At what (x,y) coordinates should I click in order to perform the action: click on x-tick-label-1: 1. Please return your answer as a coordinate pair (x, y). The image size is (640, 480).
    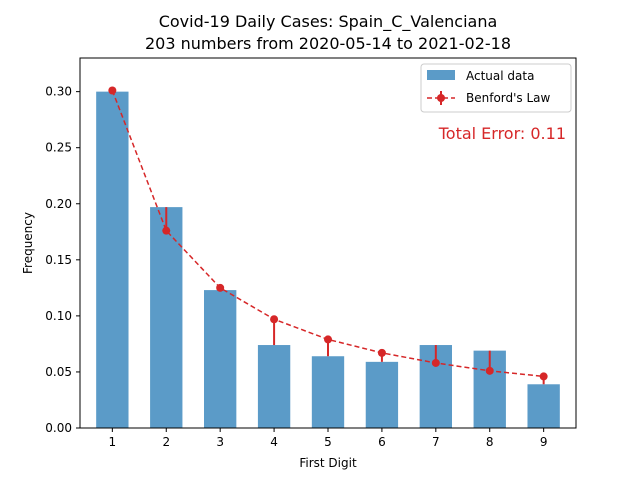
    Looking at the image, I should click on (113, 442).